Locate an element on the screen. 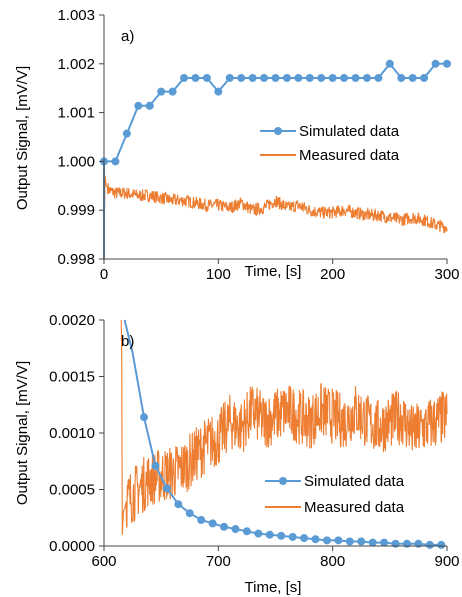 Image resolution: width=462 pixels, height=597 pixels. x-tick-label: 200 is located at coordinates (332, 274).